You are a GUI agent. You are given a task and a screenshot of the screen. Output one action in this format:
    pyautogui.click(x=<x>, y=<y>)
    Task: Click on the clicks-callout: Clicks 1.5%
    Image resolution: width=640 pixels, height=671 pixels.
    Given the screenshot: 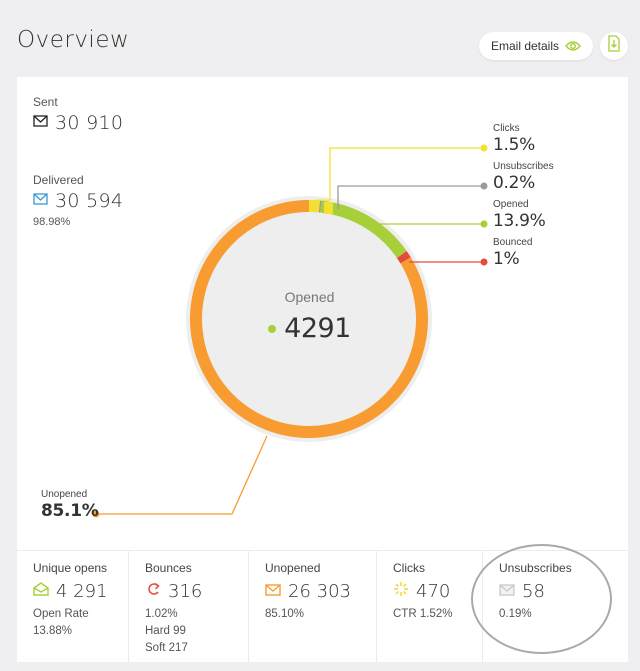 What is the action you would take?
    pyautogui.click(x=514, y=139)
    